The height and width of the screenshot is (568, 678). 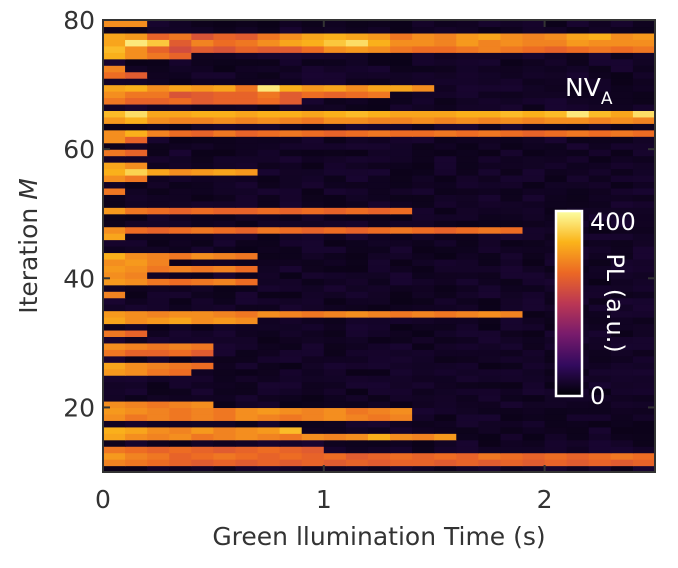 What do you see at coordinates (569, 303) in the screenshot?
I see `colorbar` at bounding box center [569, 303].